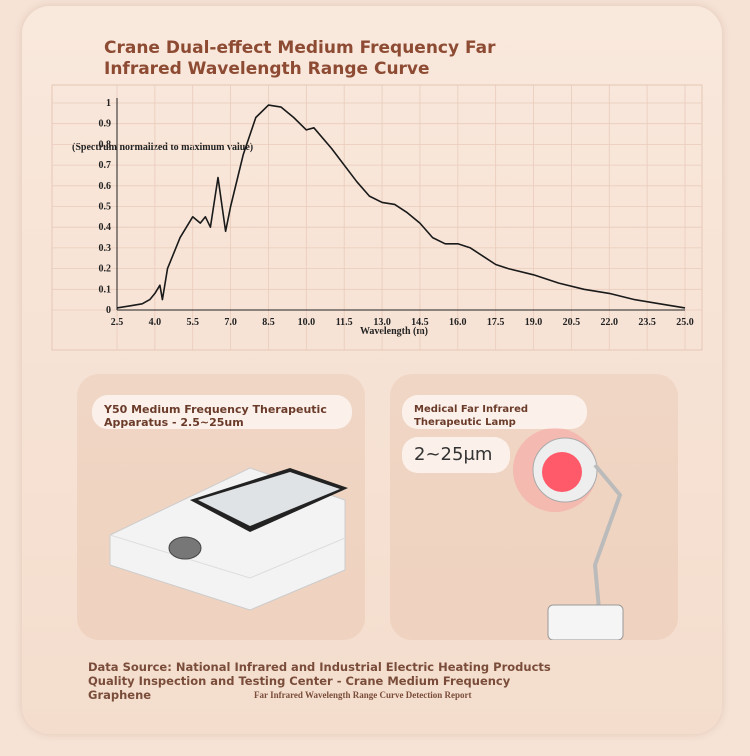 This screenshot has height=756, width=750. I want to click on x-tick-label: 2.5, so click(117, 322).